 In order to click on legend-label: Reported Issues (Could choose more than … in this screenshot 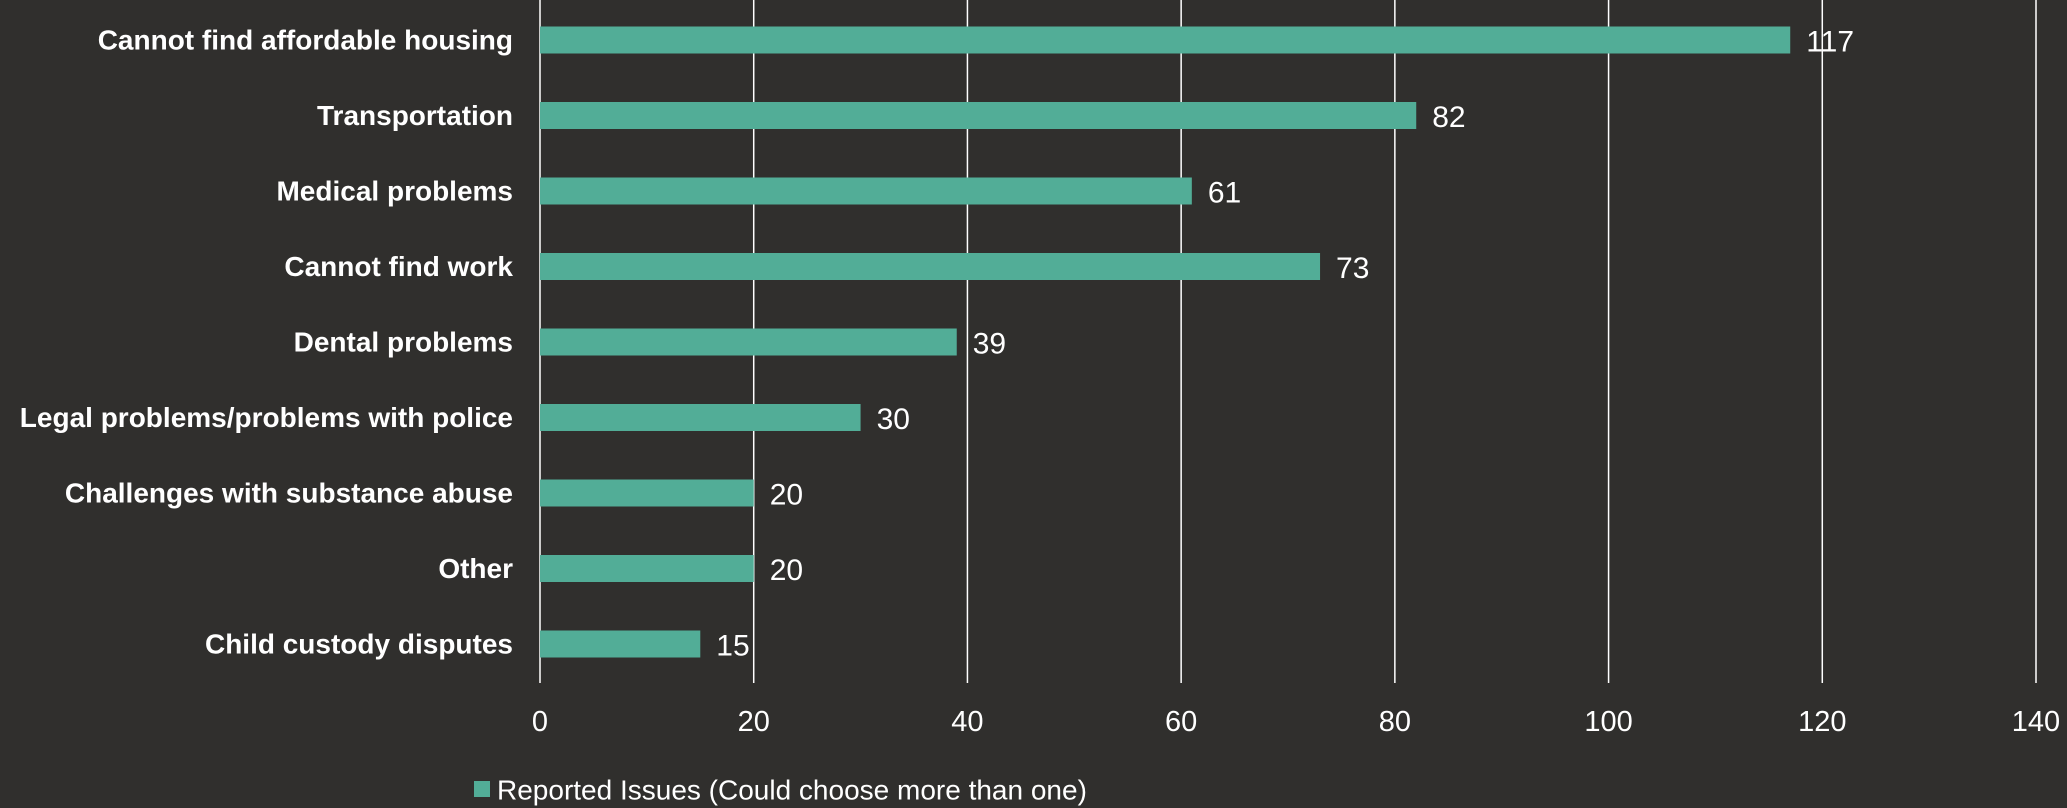, I will do `click(792, 790)`.